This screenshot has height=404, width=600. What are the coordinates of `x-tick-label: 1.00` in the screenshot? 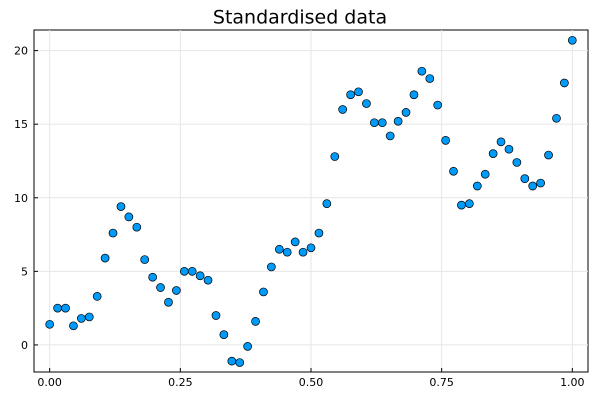 It's located at (572, 382).